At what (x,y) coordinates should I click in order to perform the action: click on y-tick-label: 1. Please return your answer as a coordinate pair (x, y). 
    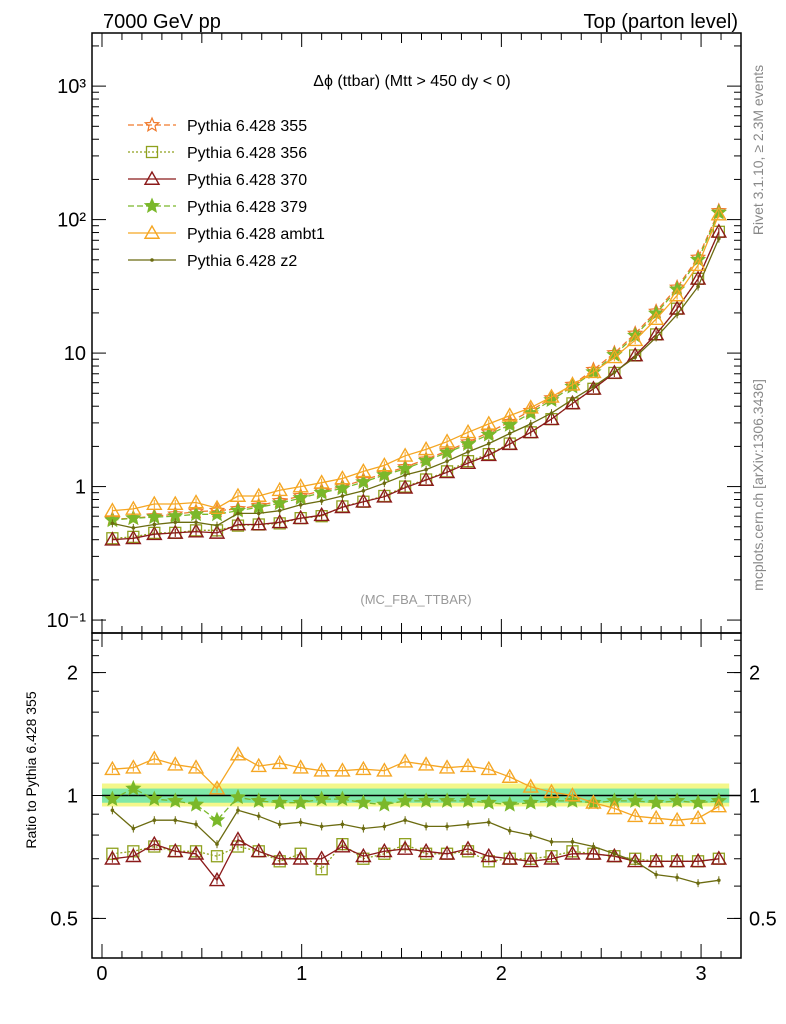
    Looking at the image, I should click on (72, 797).